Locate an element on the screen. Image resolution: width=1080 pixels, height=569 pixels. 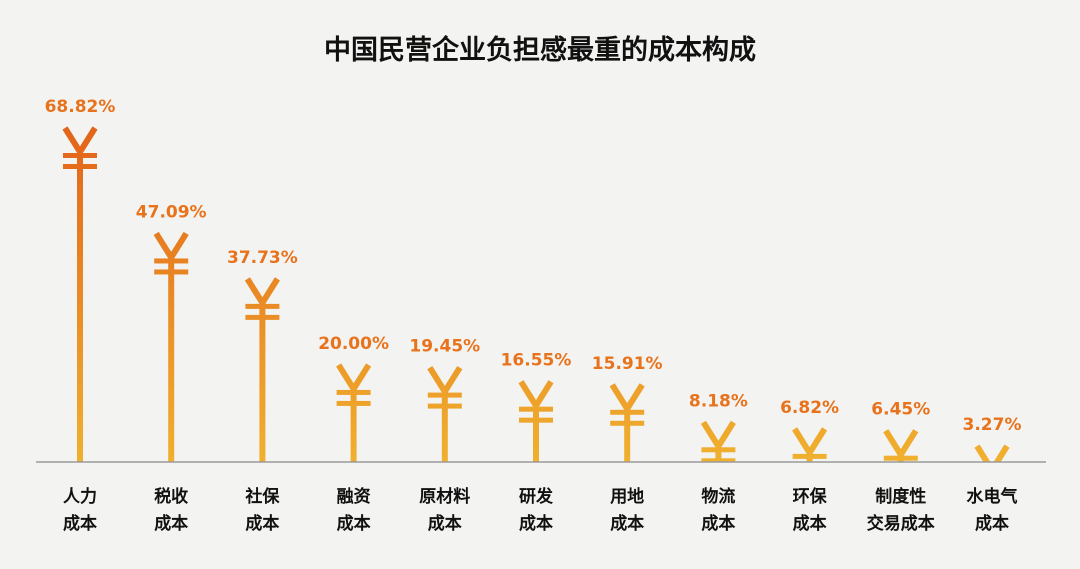
data-label: 6.82% is located at coordinates (809, 408).